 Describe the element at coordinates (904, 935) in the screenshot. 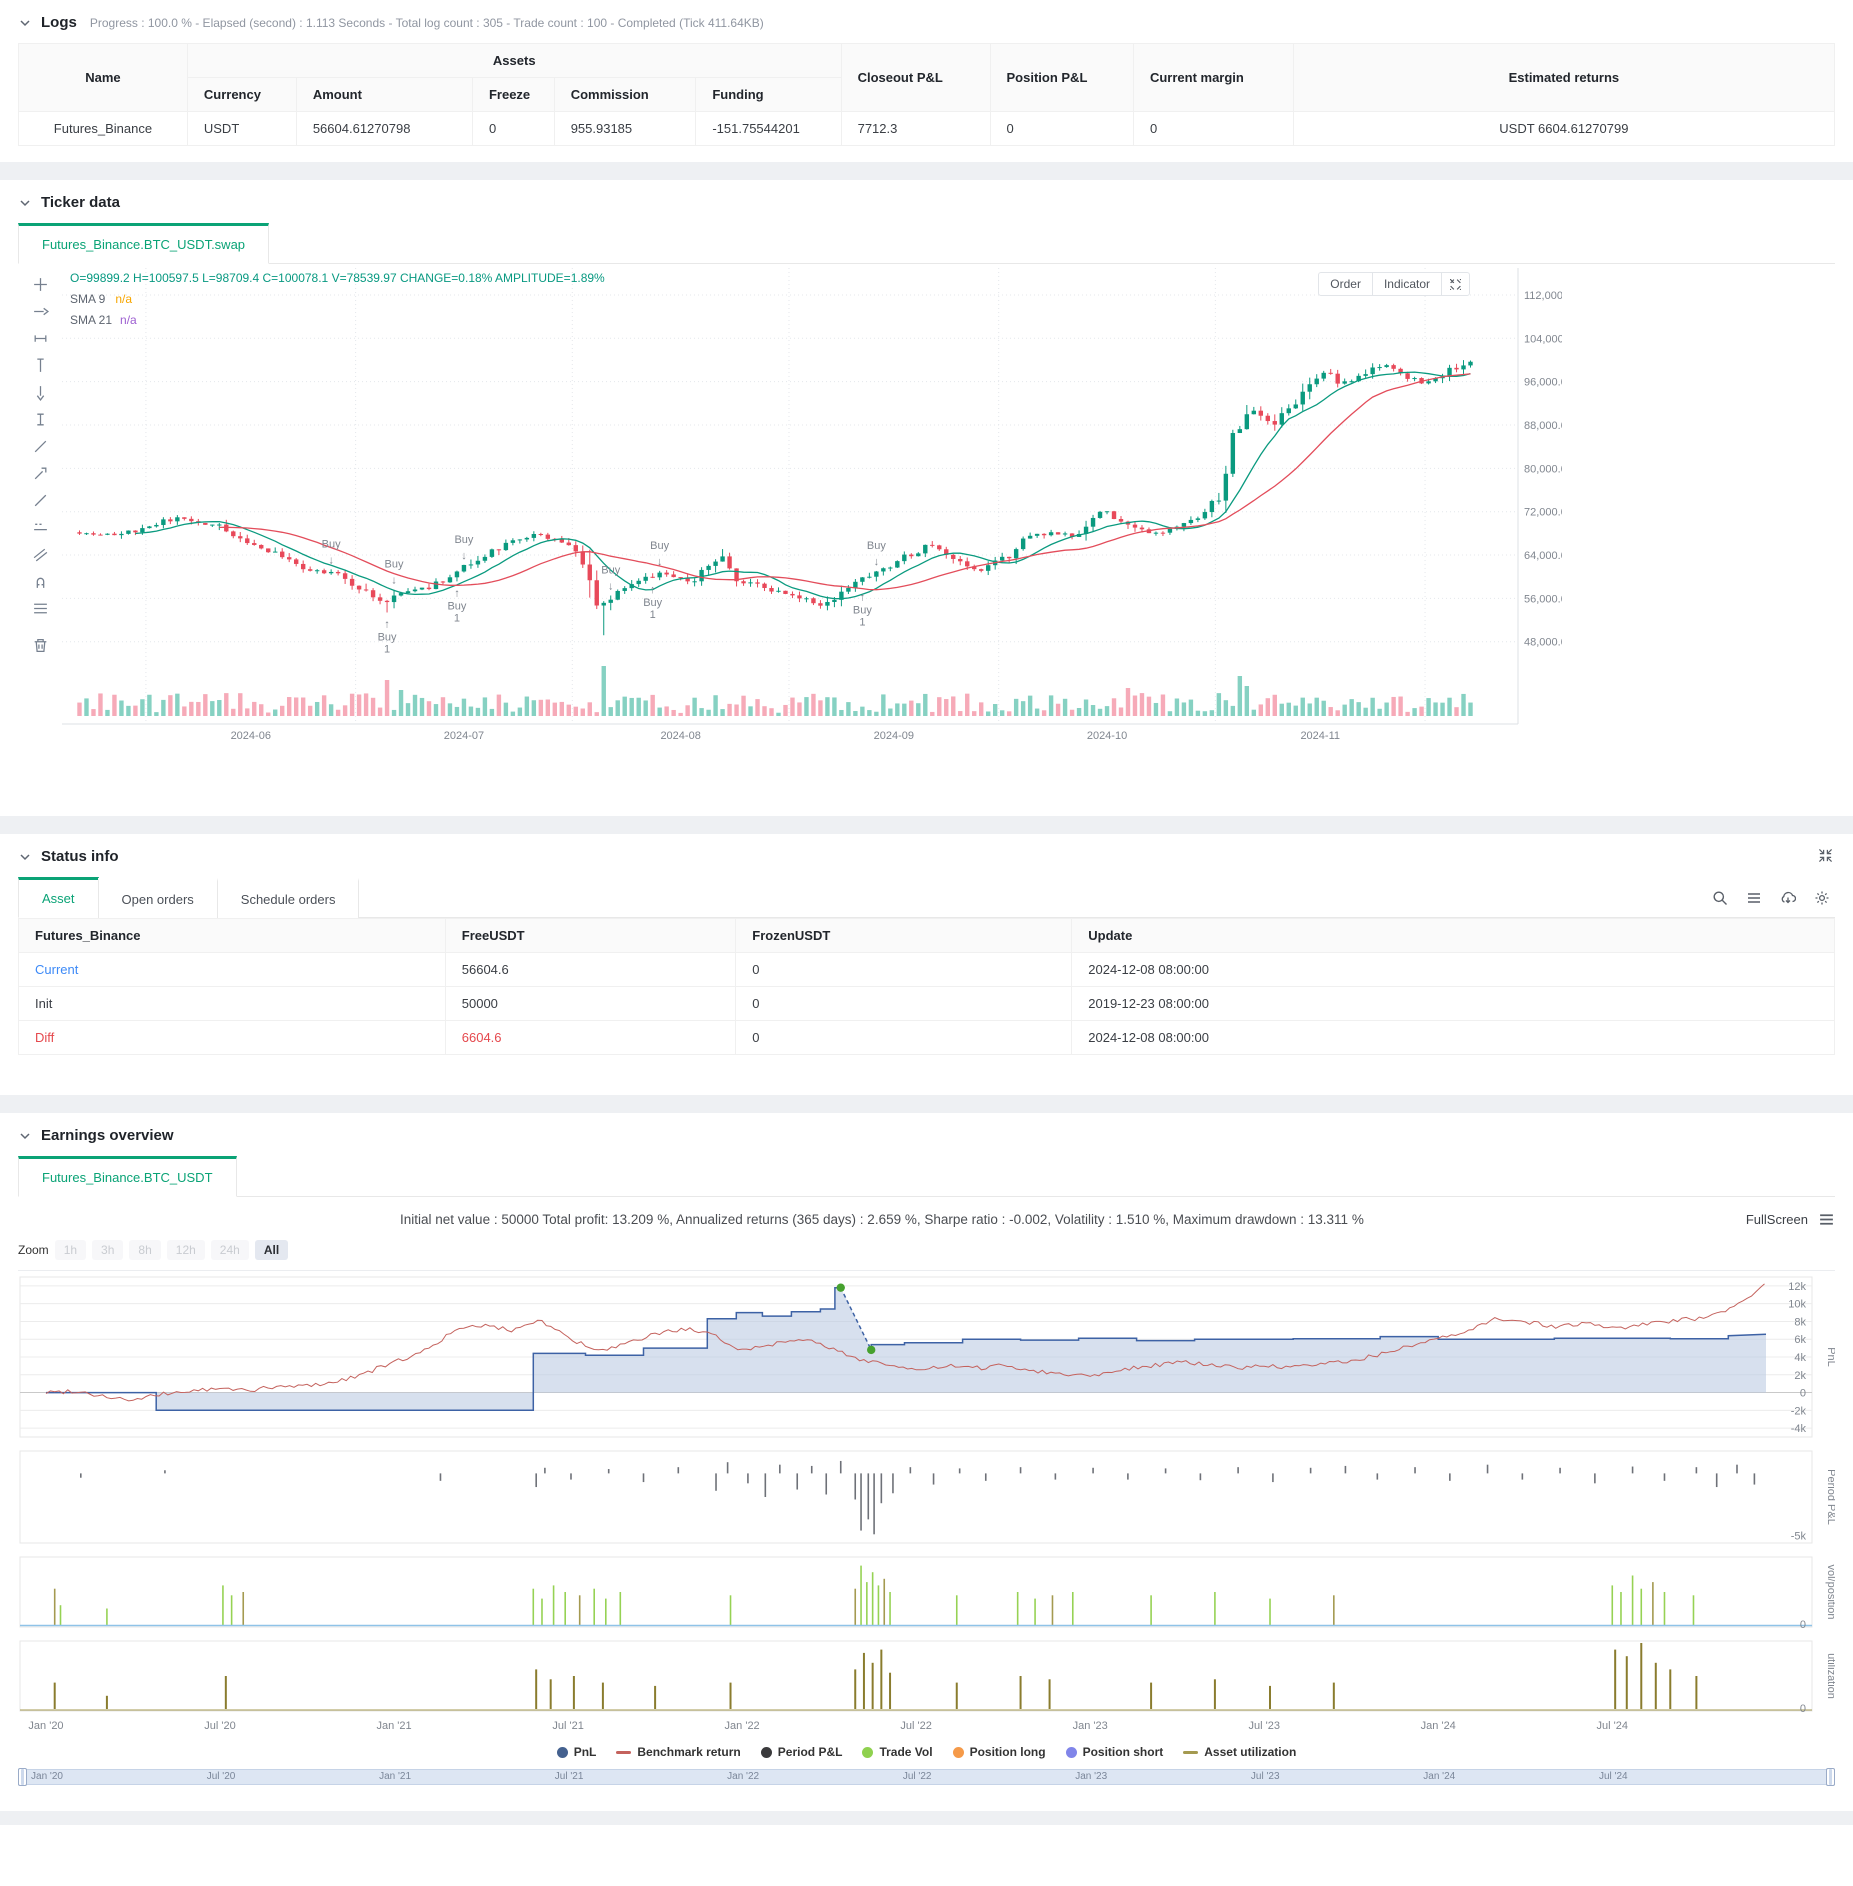

I see `col-frozen-usdt: FrozenUSDT` at that location.